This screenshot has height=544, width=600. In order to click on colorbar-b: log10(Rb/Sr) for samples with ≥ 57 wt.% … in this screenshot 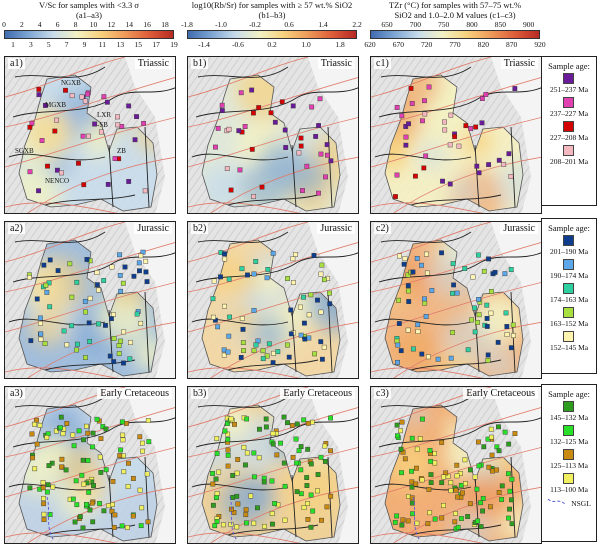, I will do `click(271, 25)`.